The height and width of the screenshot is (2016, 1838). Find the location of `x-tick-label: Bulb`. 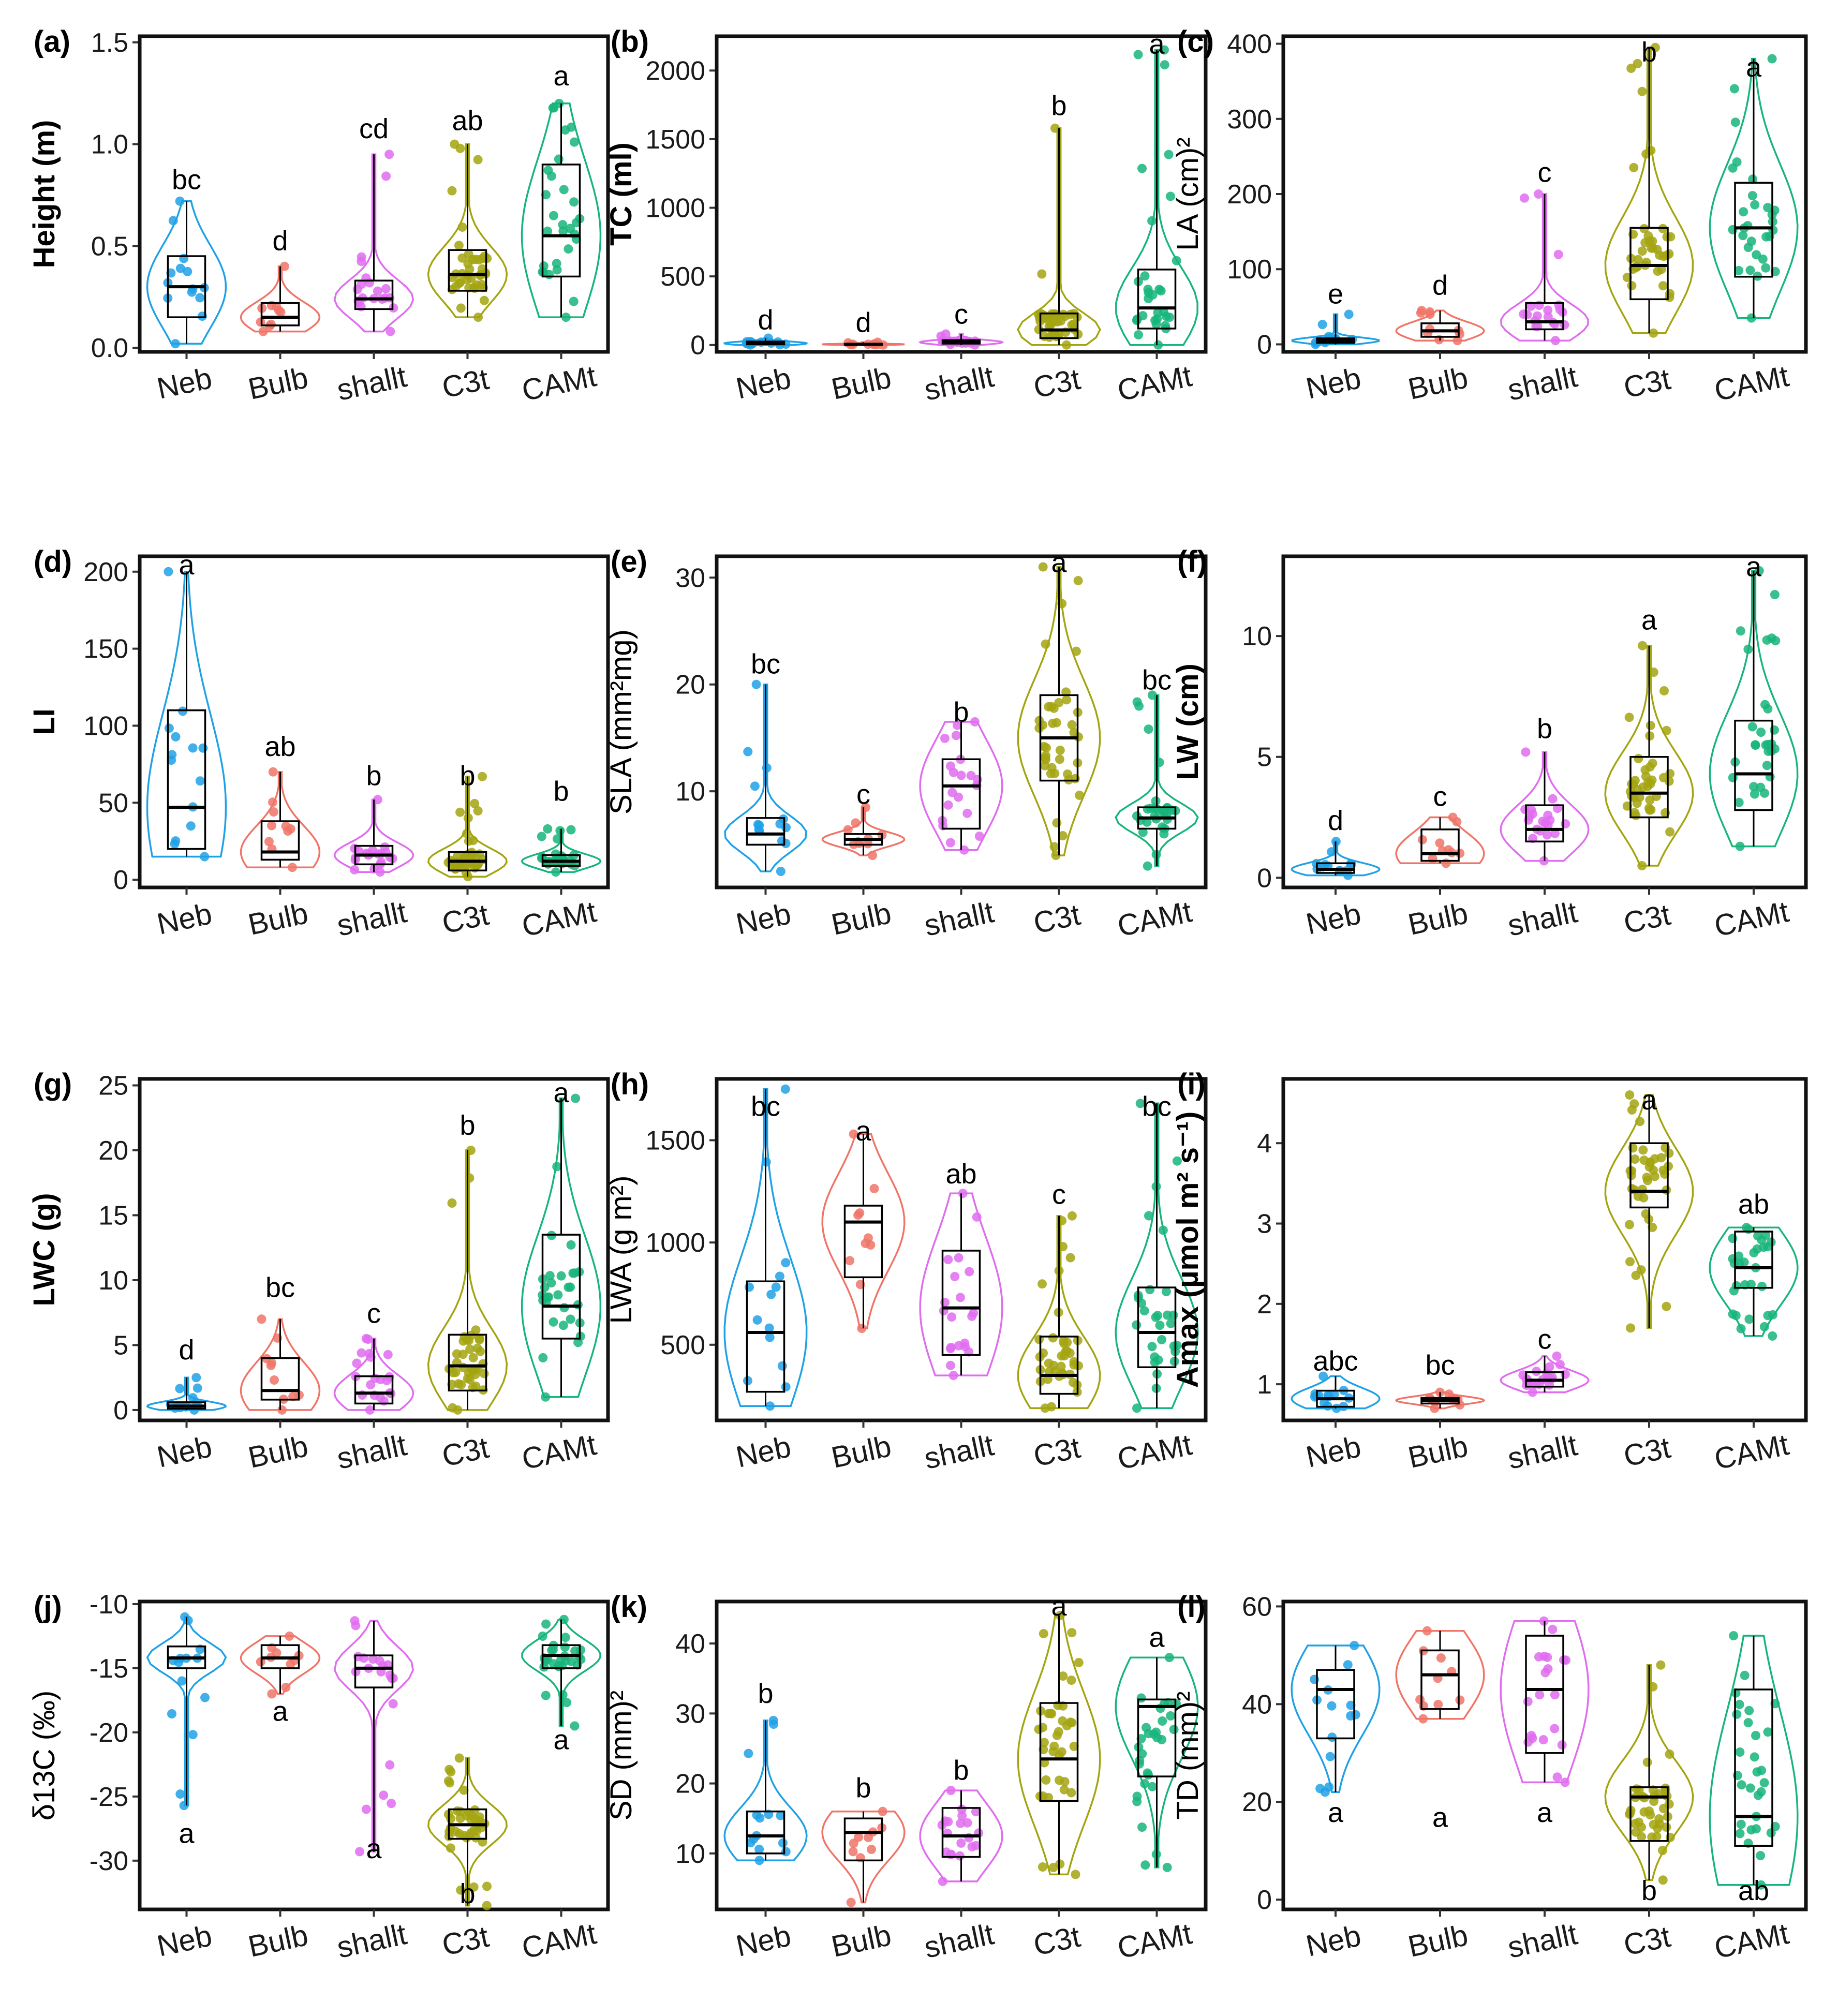

x-tick-label: Bulb is located at coordinates (1438, 919).